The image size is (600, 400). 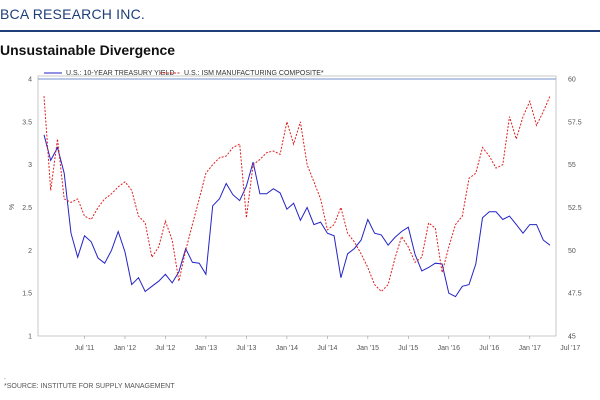 I want to click on x-tick-label: Jul '11, so click(x=85, y=348).